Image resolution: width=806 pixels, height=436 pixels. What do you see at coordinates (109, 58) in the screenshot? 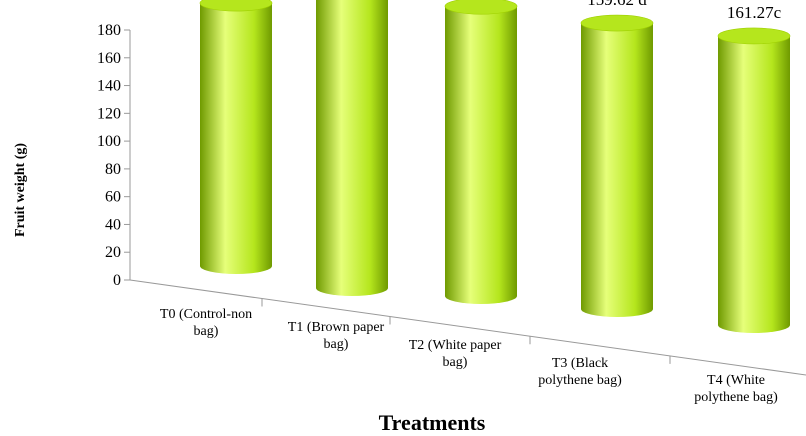
I see `y-tick-label: 160` at bounding box center [109, 58].